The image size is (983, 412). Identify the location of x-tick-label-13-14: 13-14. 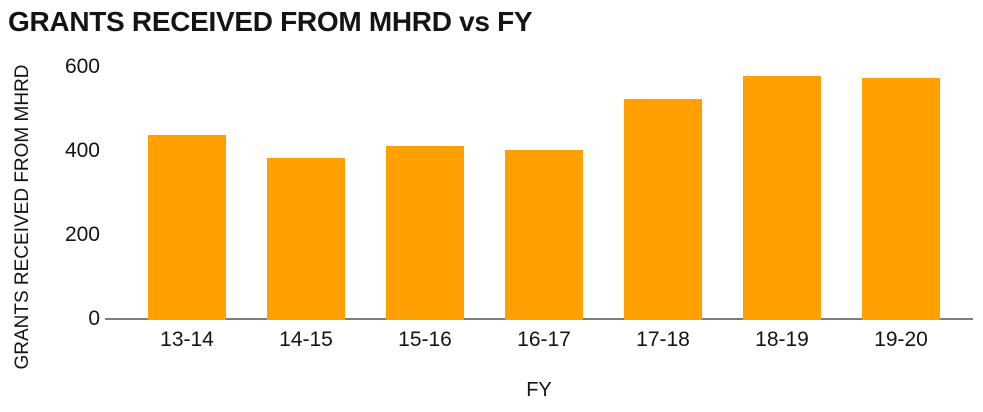
(187, 339).